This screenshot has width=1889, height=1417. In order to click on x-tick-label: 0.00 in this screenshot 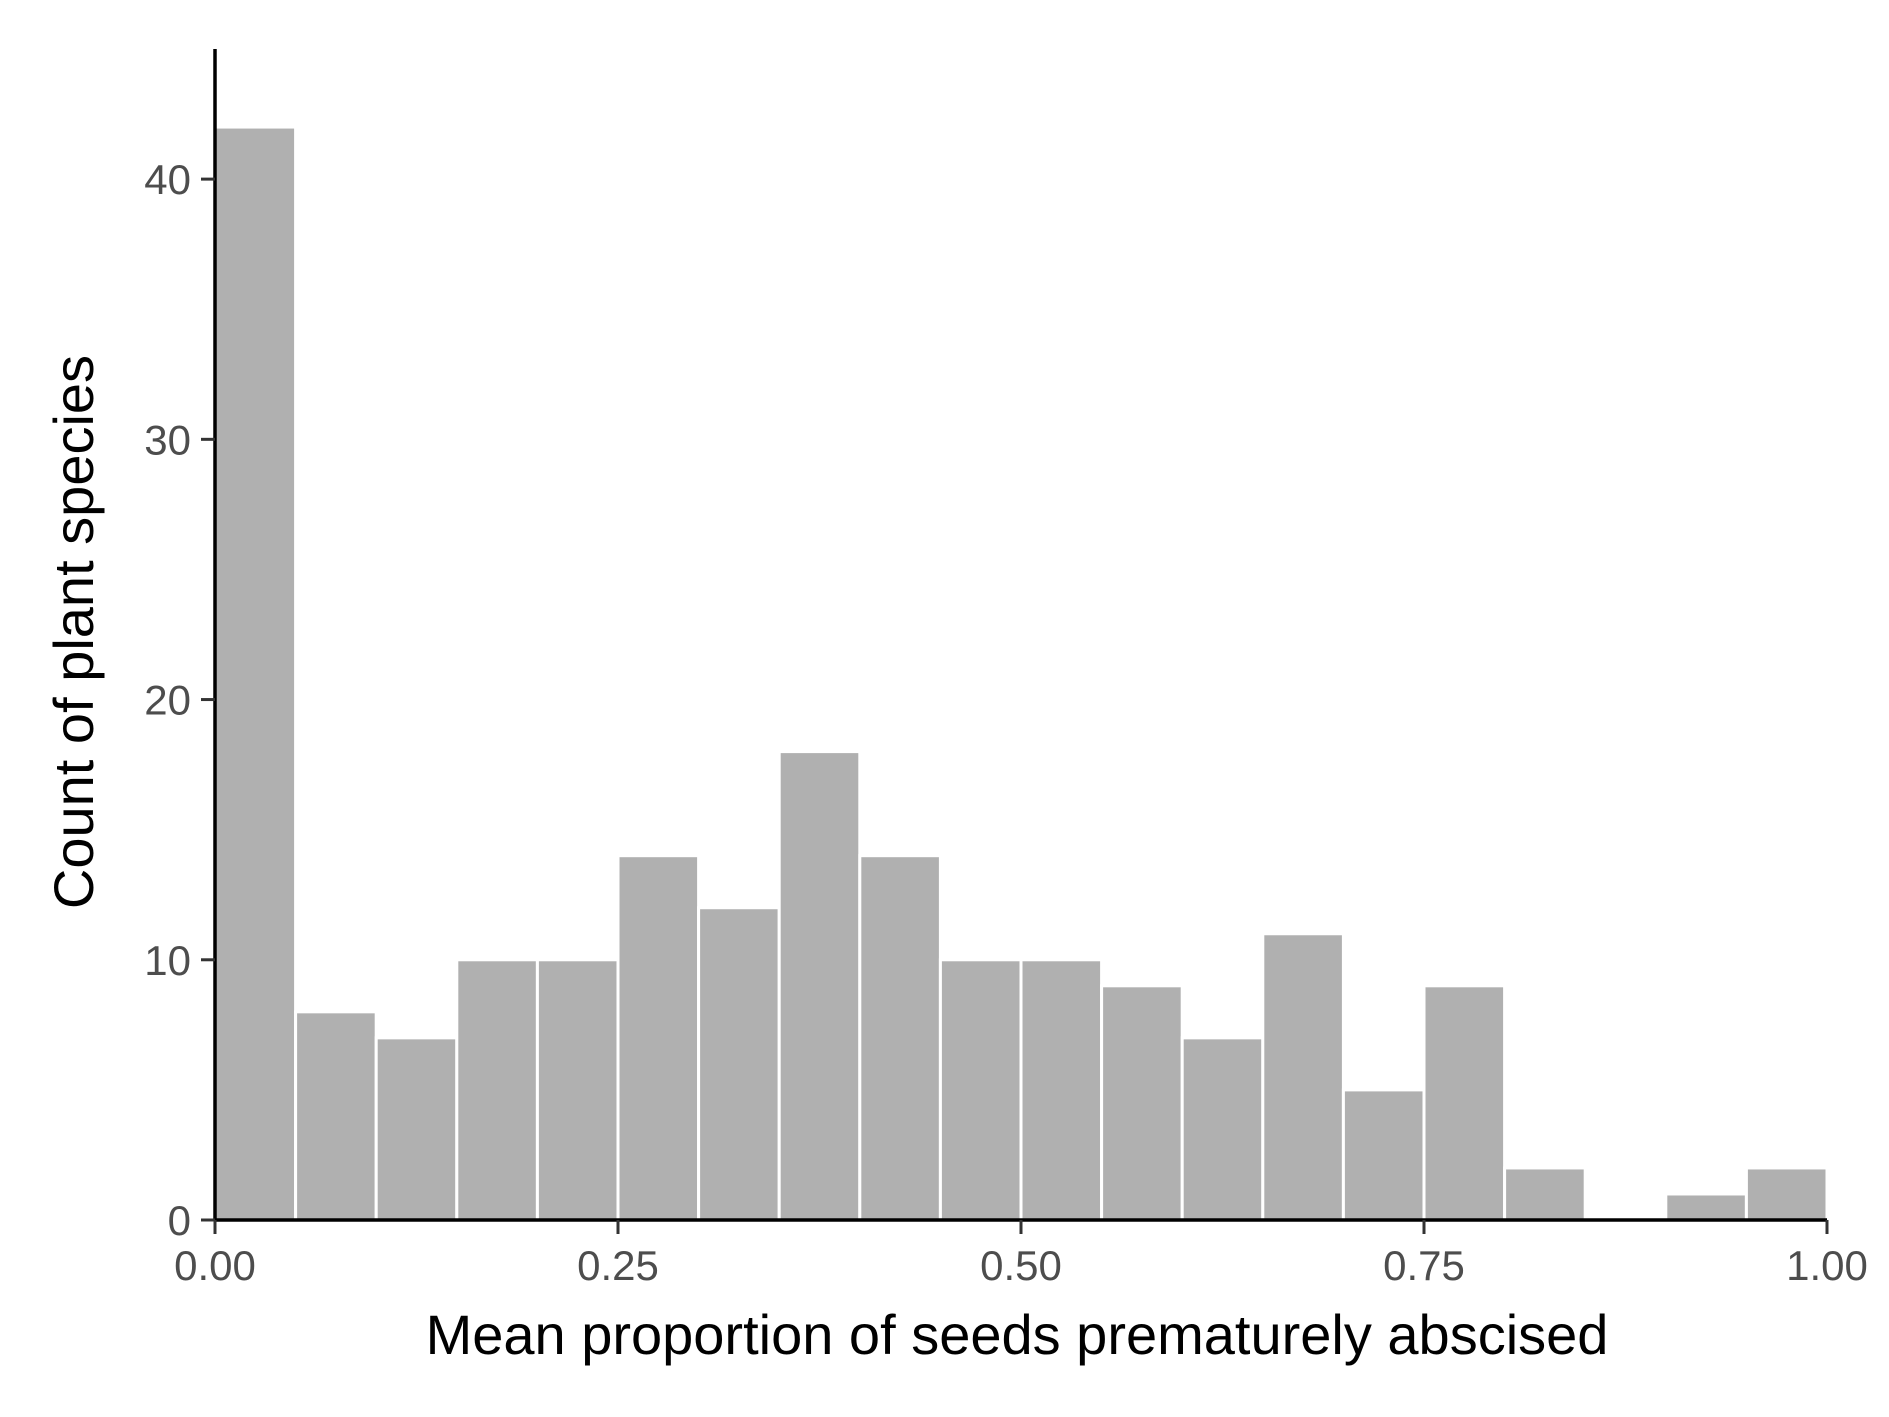, I will do `click(215, 1265)`.